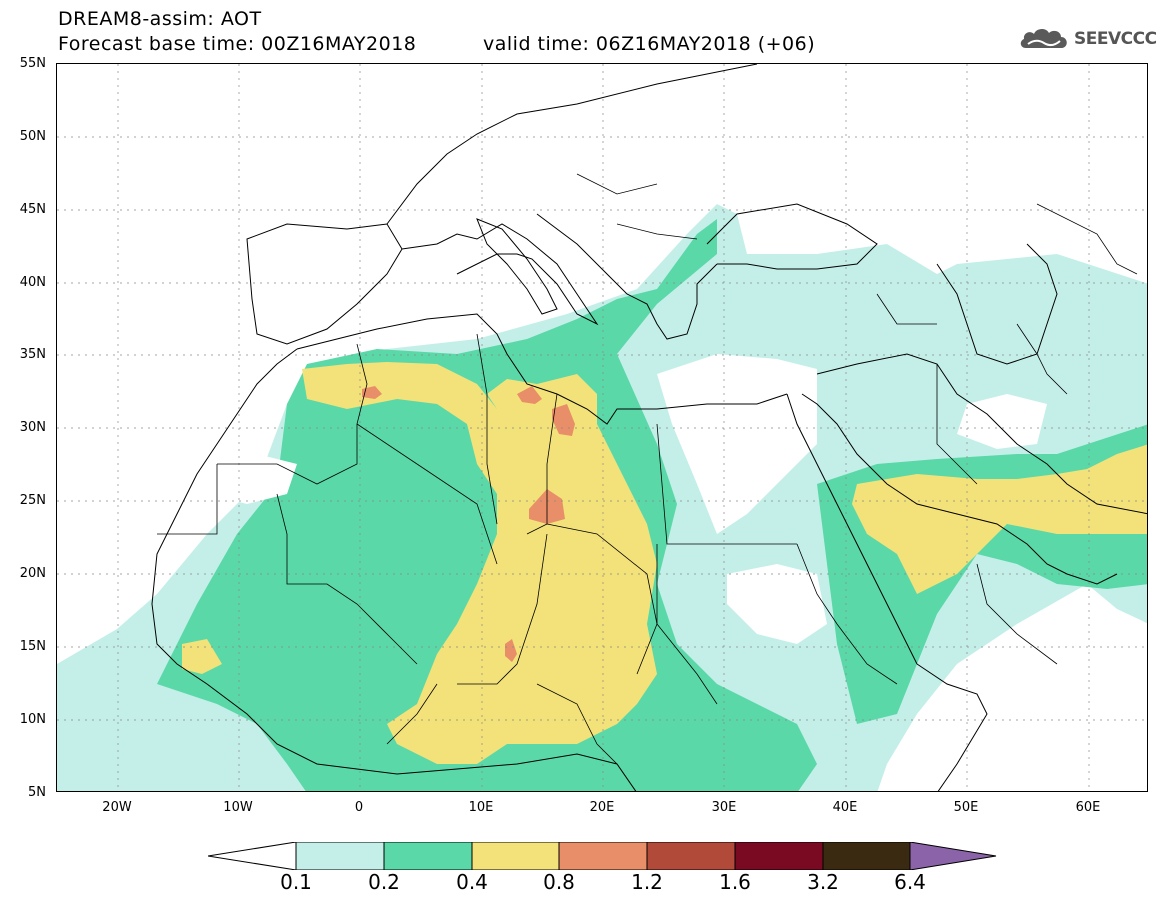 The image size is (1165, 905). I want to click on valid-time: valid time: 06Z16MAY2018 (+06), so click(649, 44).